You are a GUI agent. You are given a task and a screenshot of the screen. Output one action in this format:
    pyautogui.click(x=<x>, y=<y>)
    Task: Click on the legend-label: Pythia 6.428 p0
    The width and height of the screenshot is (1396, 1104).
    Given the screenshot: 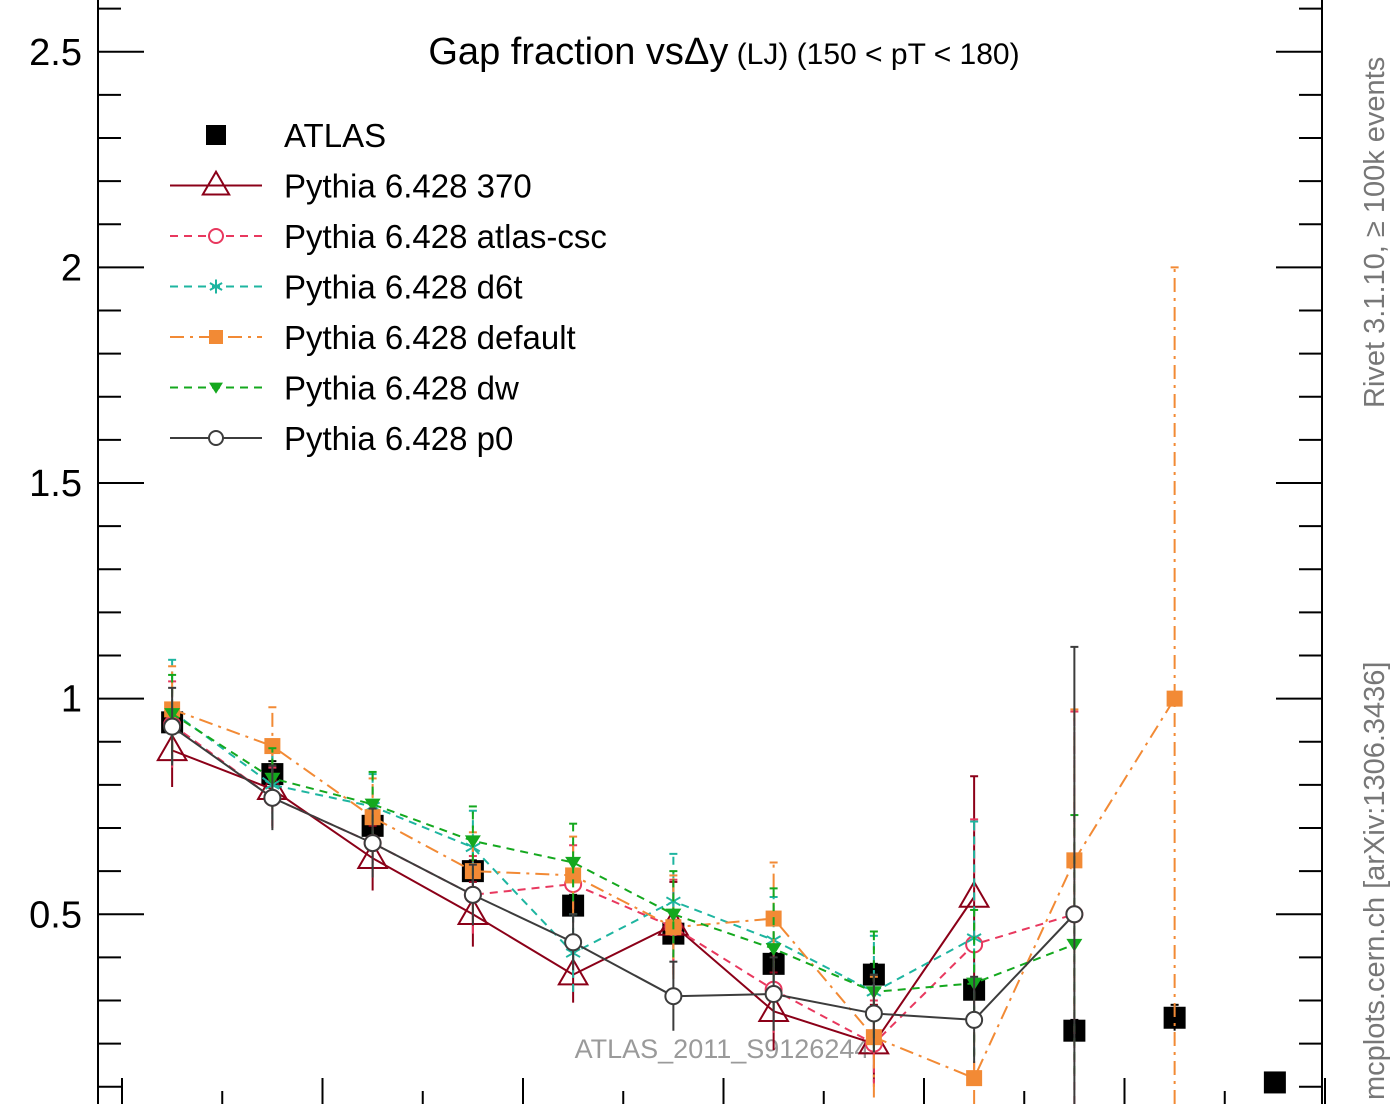 What is the action you would take?
    pyautogui.click(x=398, y=438)
    